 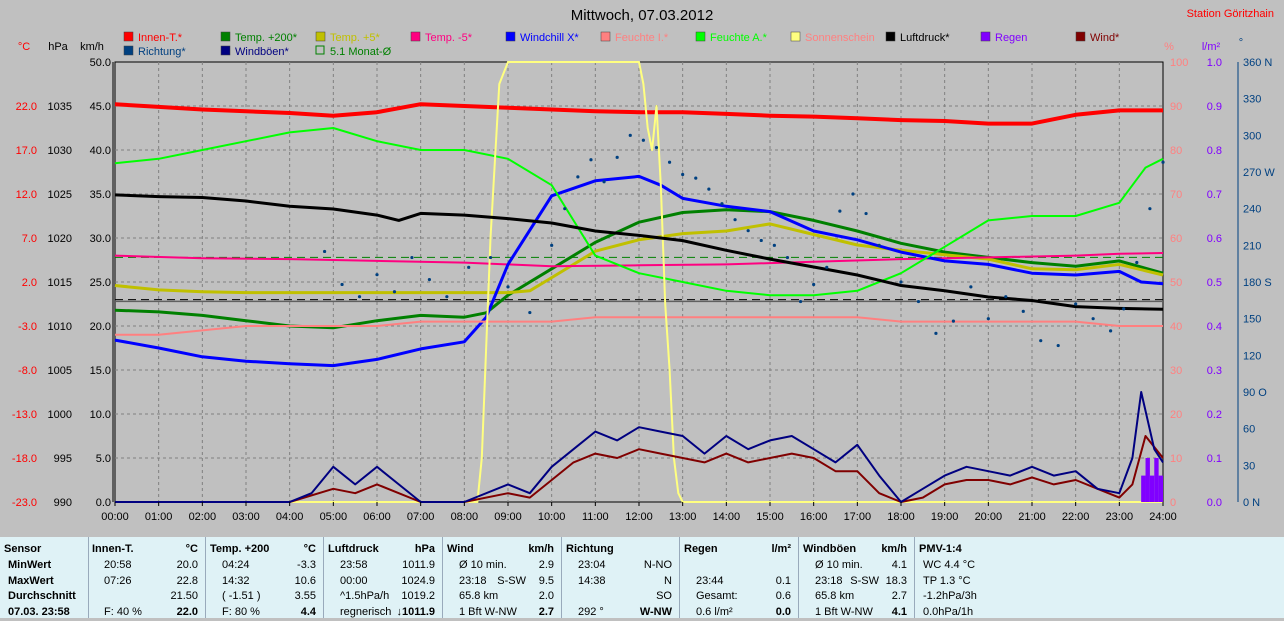 What do you see at coordinates (236, 565) in the screenshot?
I see `stats-time: 04:24` at bounding box center [236, 565].